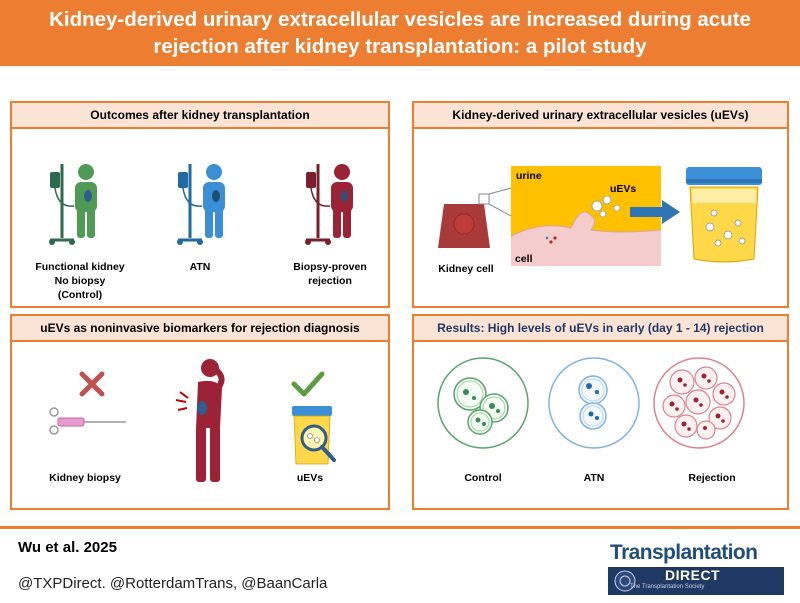  I want to click on label-control: Control, so click(483, 478).